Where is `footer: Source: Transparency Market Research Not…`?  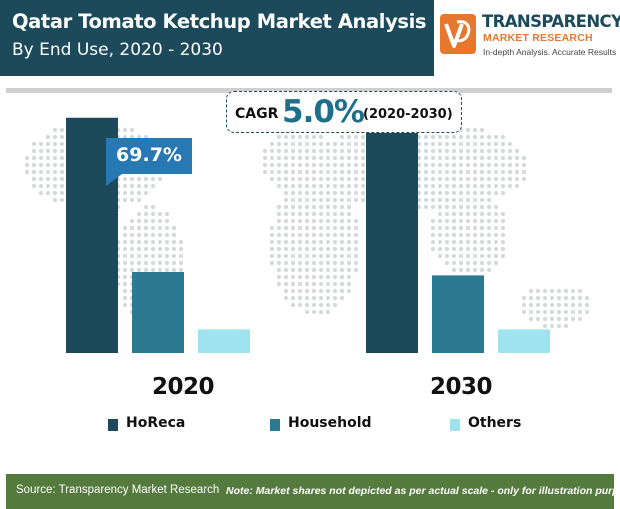
footer: Source: Transparency Market Research Not… is located at coordinates (313, 491).